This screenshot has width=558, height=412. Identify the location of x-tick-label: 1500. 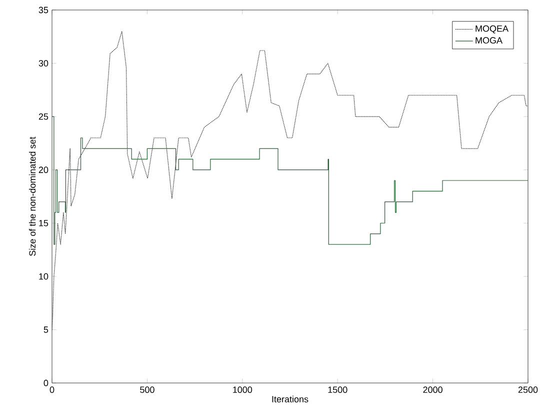
(338, 389).